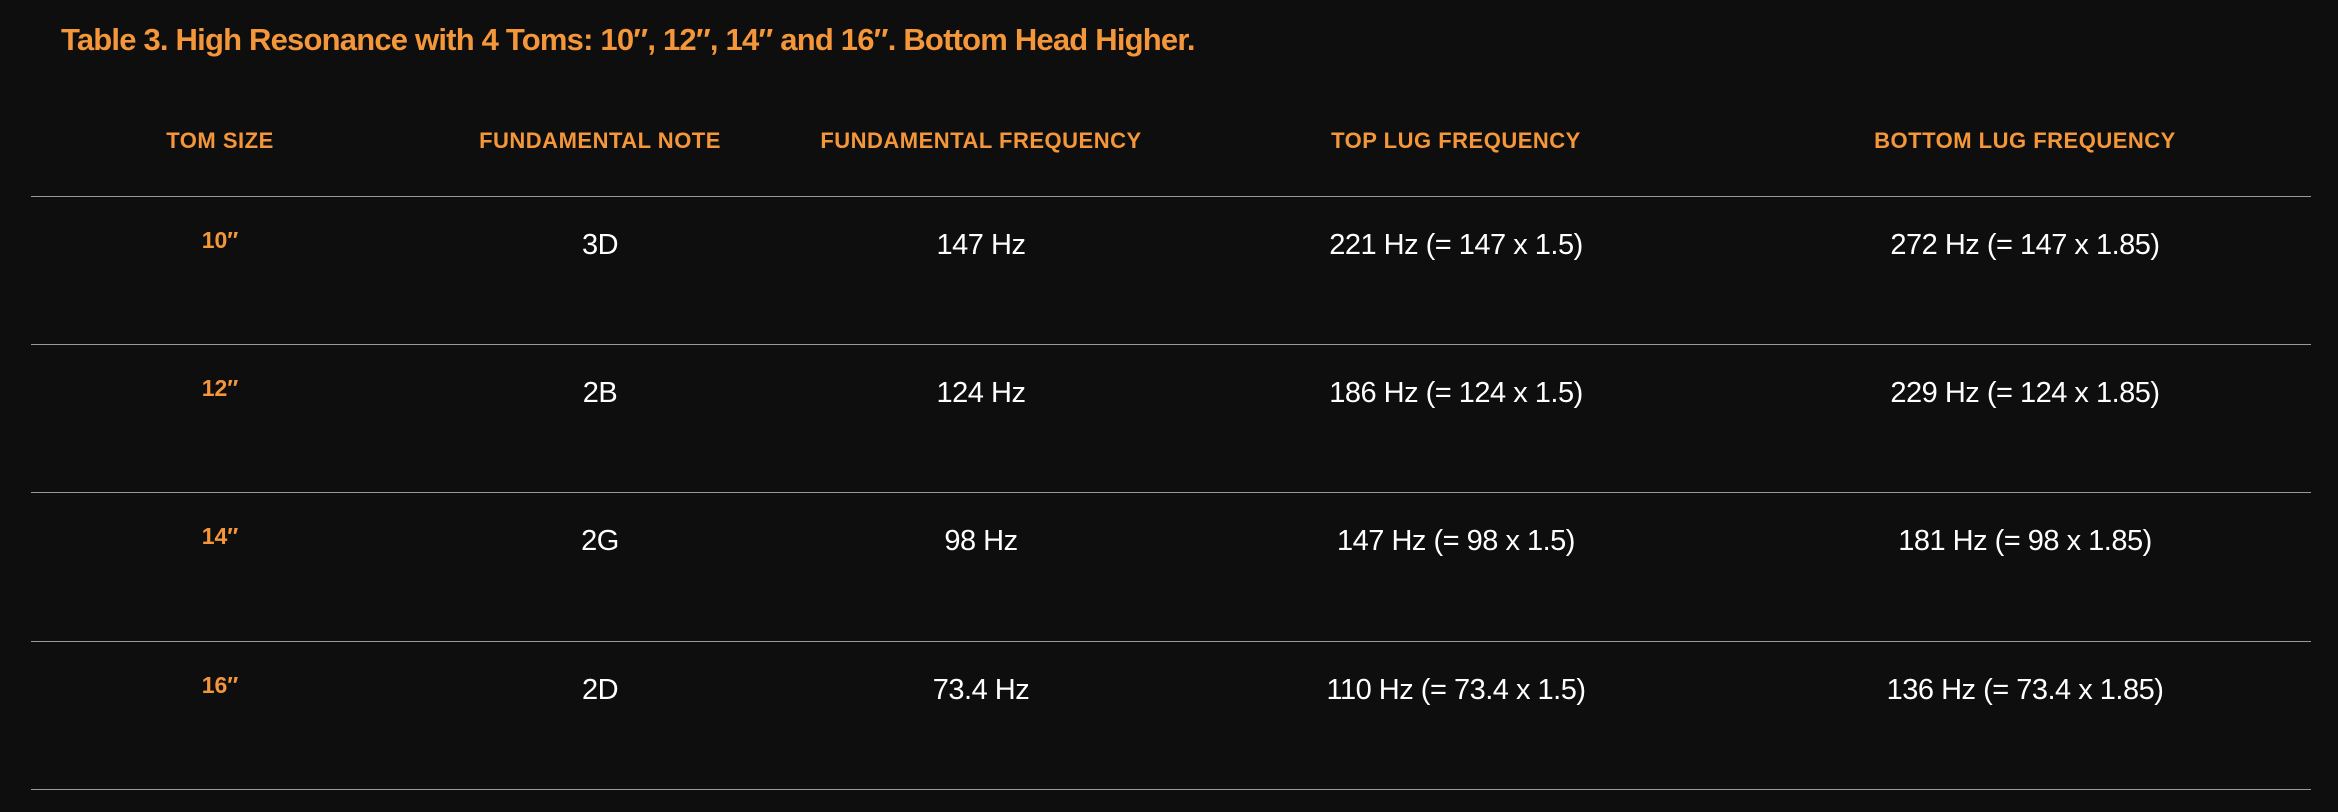 The image size is (2338, 812). What do you see at coordinates (600, 140) in the screenshot?
I see `column-header-fundamental-note: FUNDAMENTAL NOTE` at bounding box center [600, 140].